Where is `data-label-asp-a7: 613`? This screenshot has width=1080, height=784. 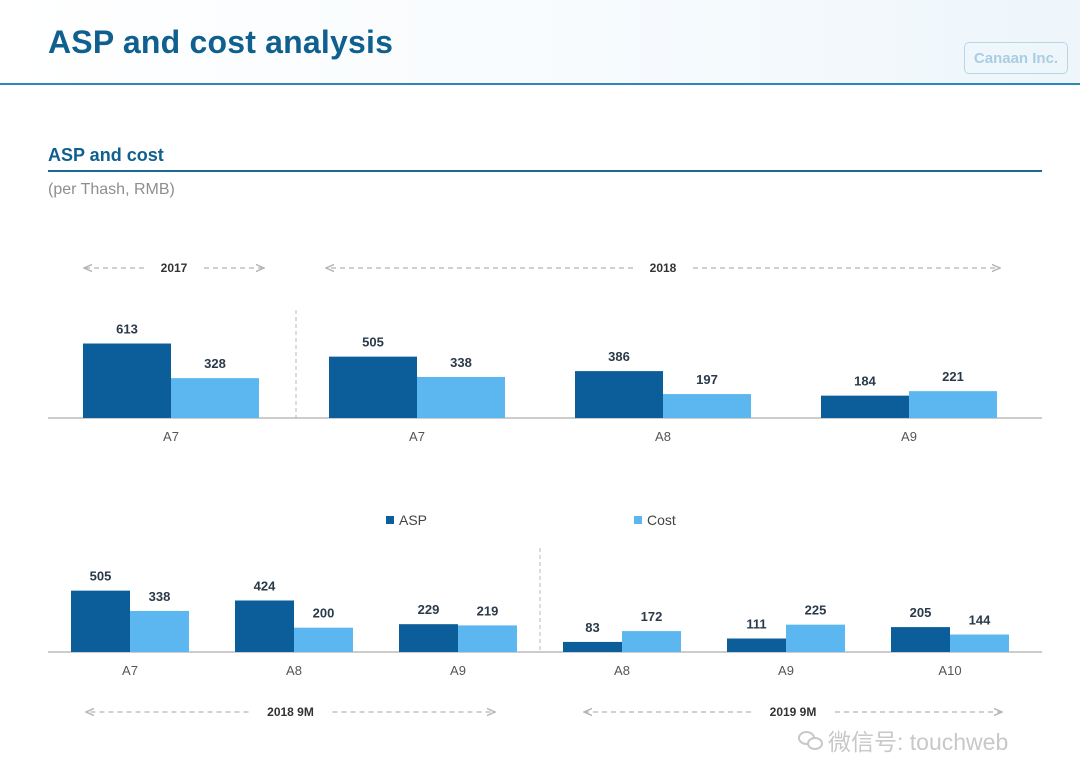
data-label-asp-a7: 613 is located at coordinates (127, 329).